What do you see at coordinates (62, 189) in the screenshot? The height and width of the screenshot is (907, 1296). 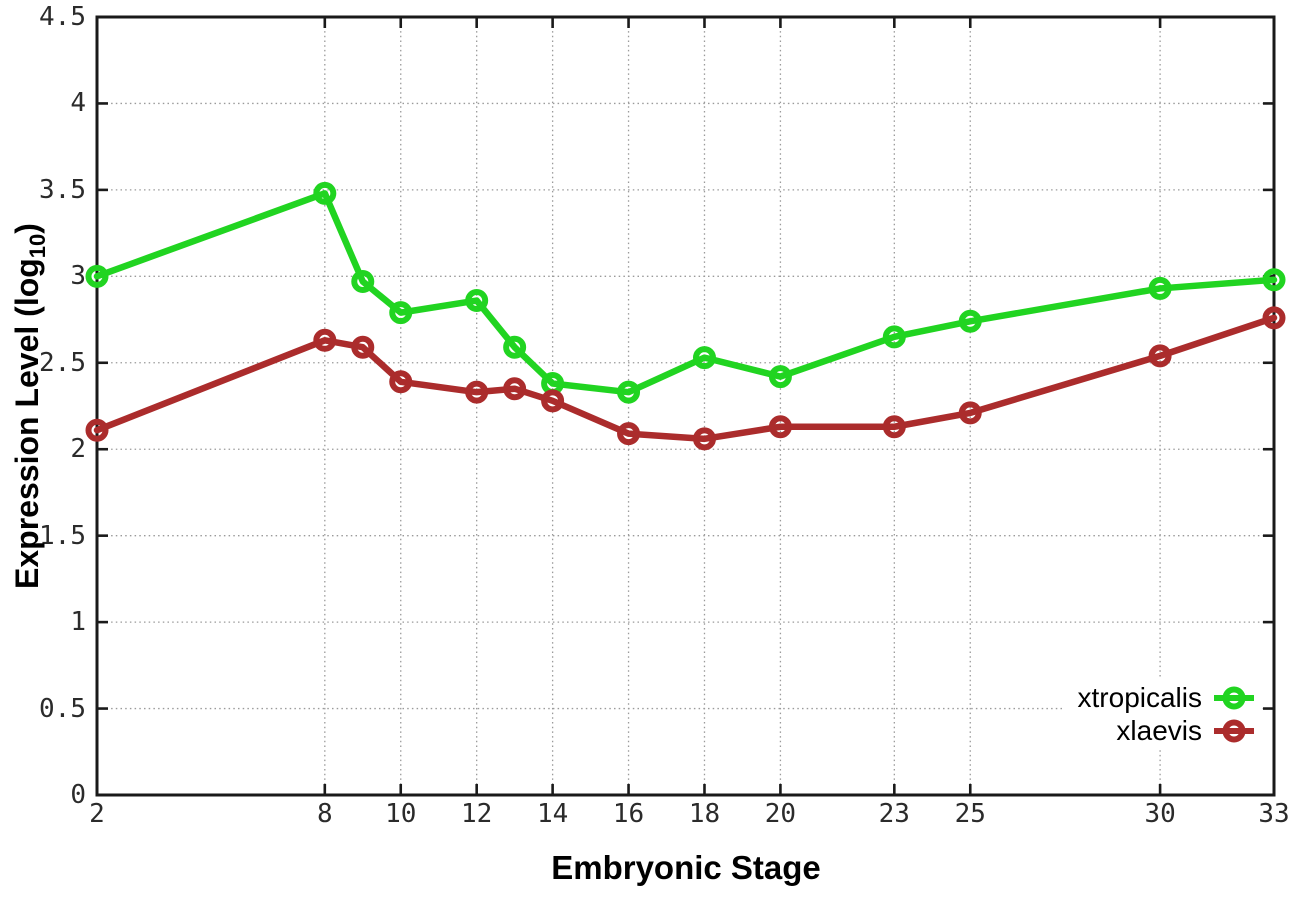 I see `y-tick-label-3.5: 3.5` at bounding box center [62, 189].